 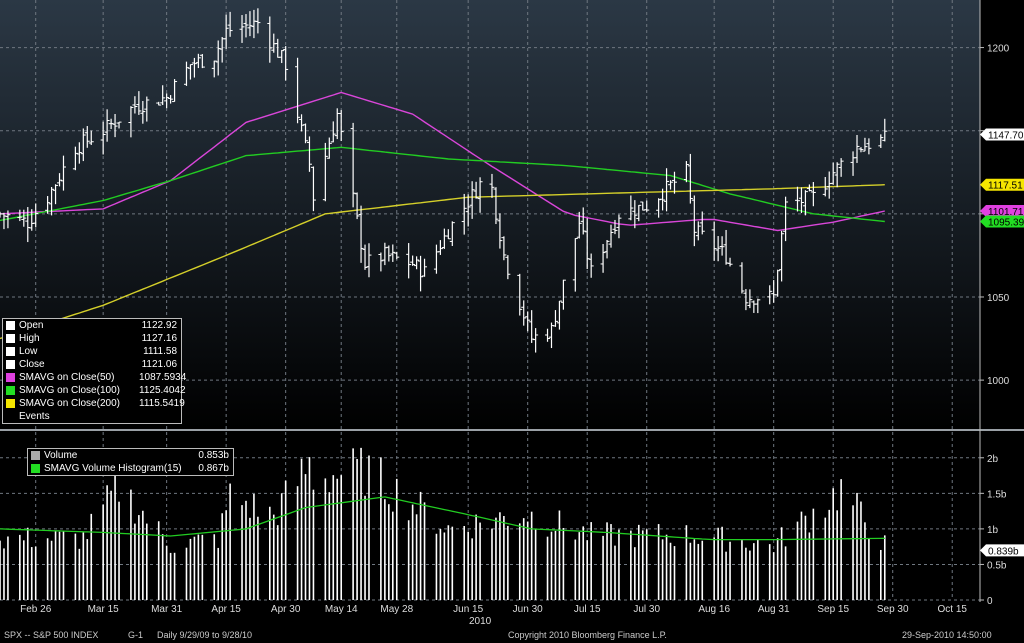 I want to click on date-axis-label: Jul 15, so click(x=587, y=609).